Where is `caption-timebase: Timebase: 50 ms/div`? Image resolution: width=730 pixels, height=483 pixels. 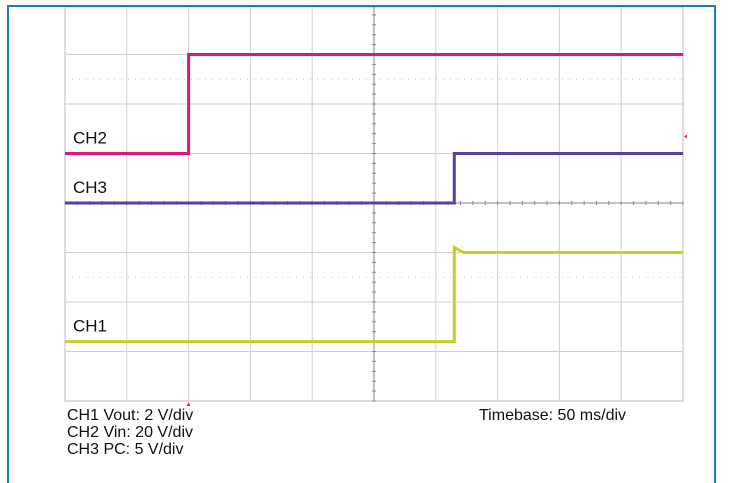 caption-timebase: Timebase: 50 ms/div is located at coordinates (553, 415).